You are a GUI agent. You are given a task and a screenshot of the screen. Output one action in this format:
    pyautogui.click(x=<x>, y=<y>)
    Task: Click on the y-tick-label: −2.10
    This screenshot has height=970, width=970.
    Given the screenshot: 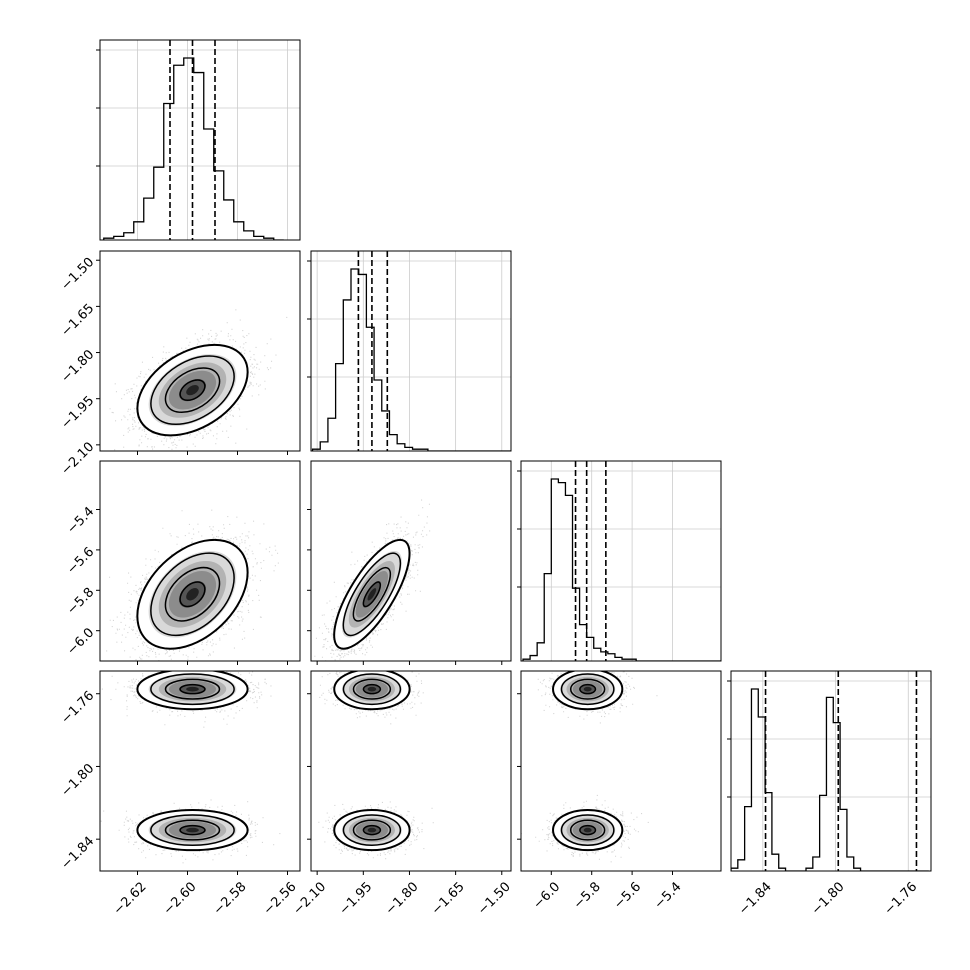 What is the action you would take?
    pyautogui.click(x=78, y=459)
    